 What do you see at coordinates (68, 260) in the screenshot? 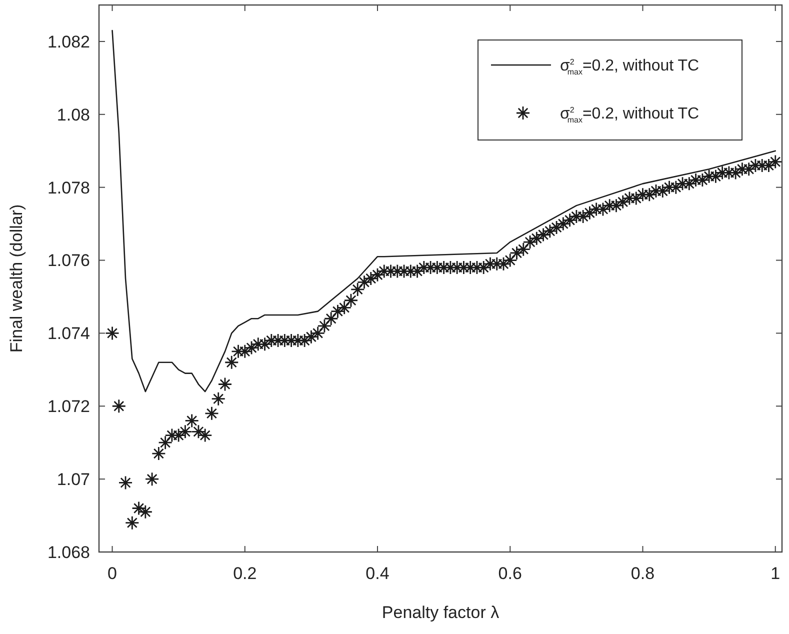
I see `y-tick-label: 1.076` at bounding box center [68, 260].